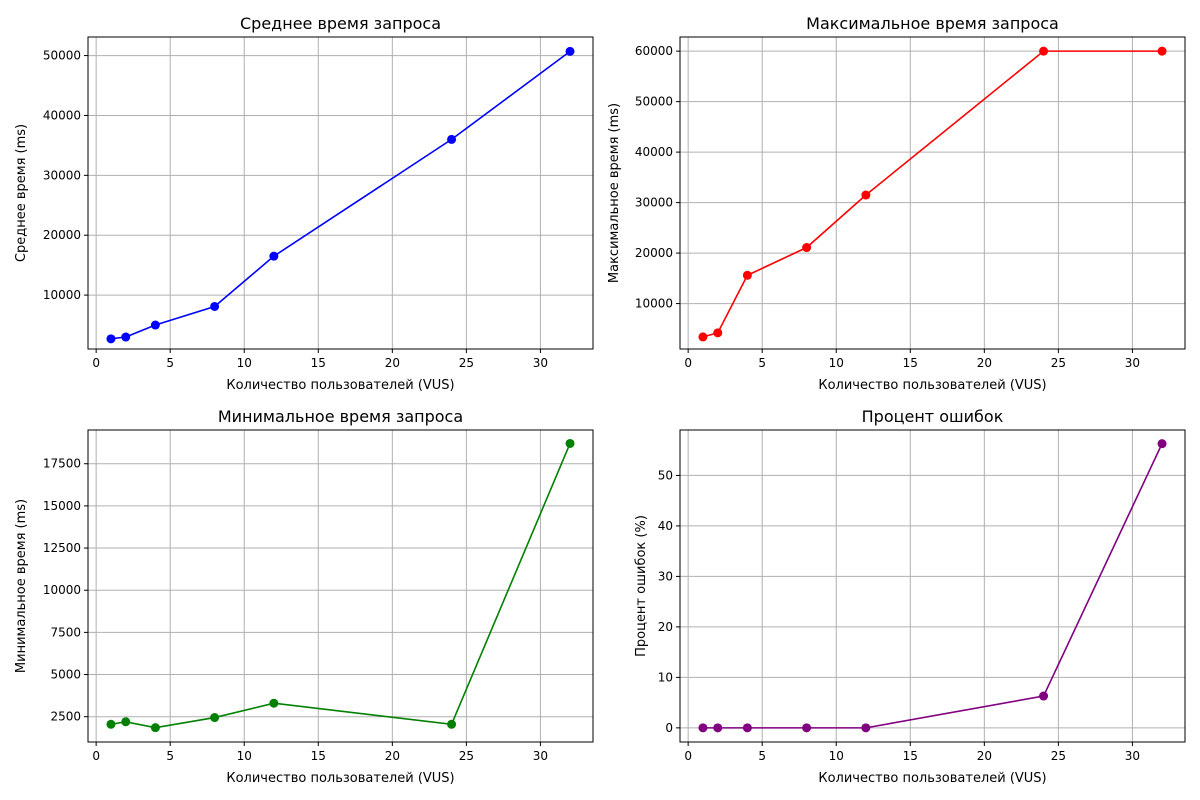  What do you see at coordinates (665, 475) in the screenshot?
I see `y-tick-label: 50` at bounding box center [665, 475].